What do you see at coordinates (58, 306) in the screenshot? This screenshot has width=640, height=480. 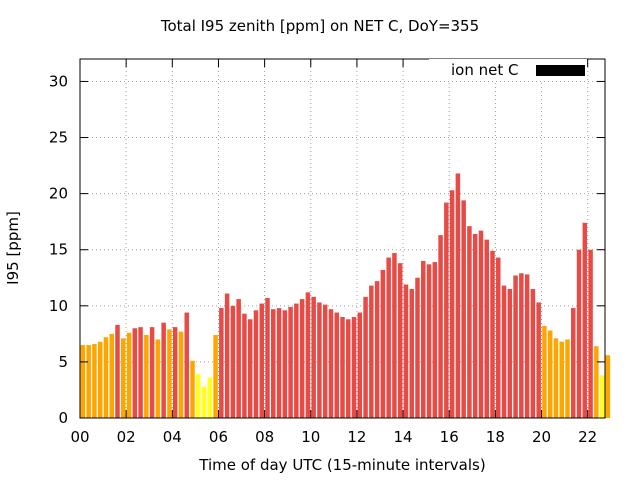 I see `y-tick-label: 10` at bounding box center [58, 306].